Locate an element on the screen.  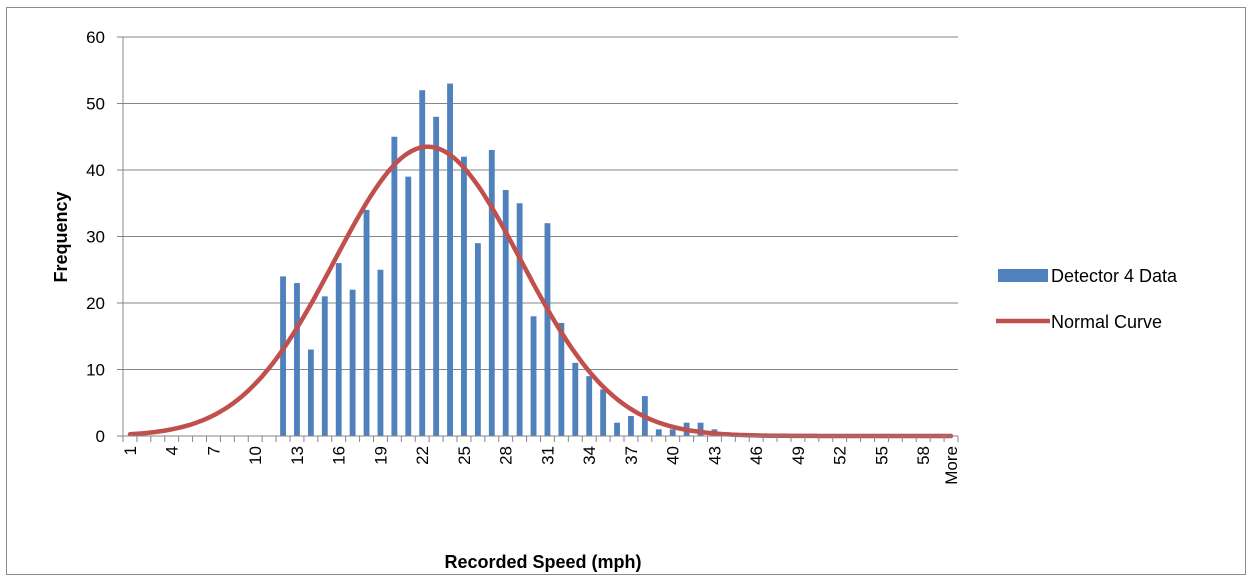
x-tick-label: 40 is located at coordinates (673, 455).